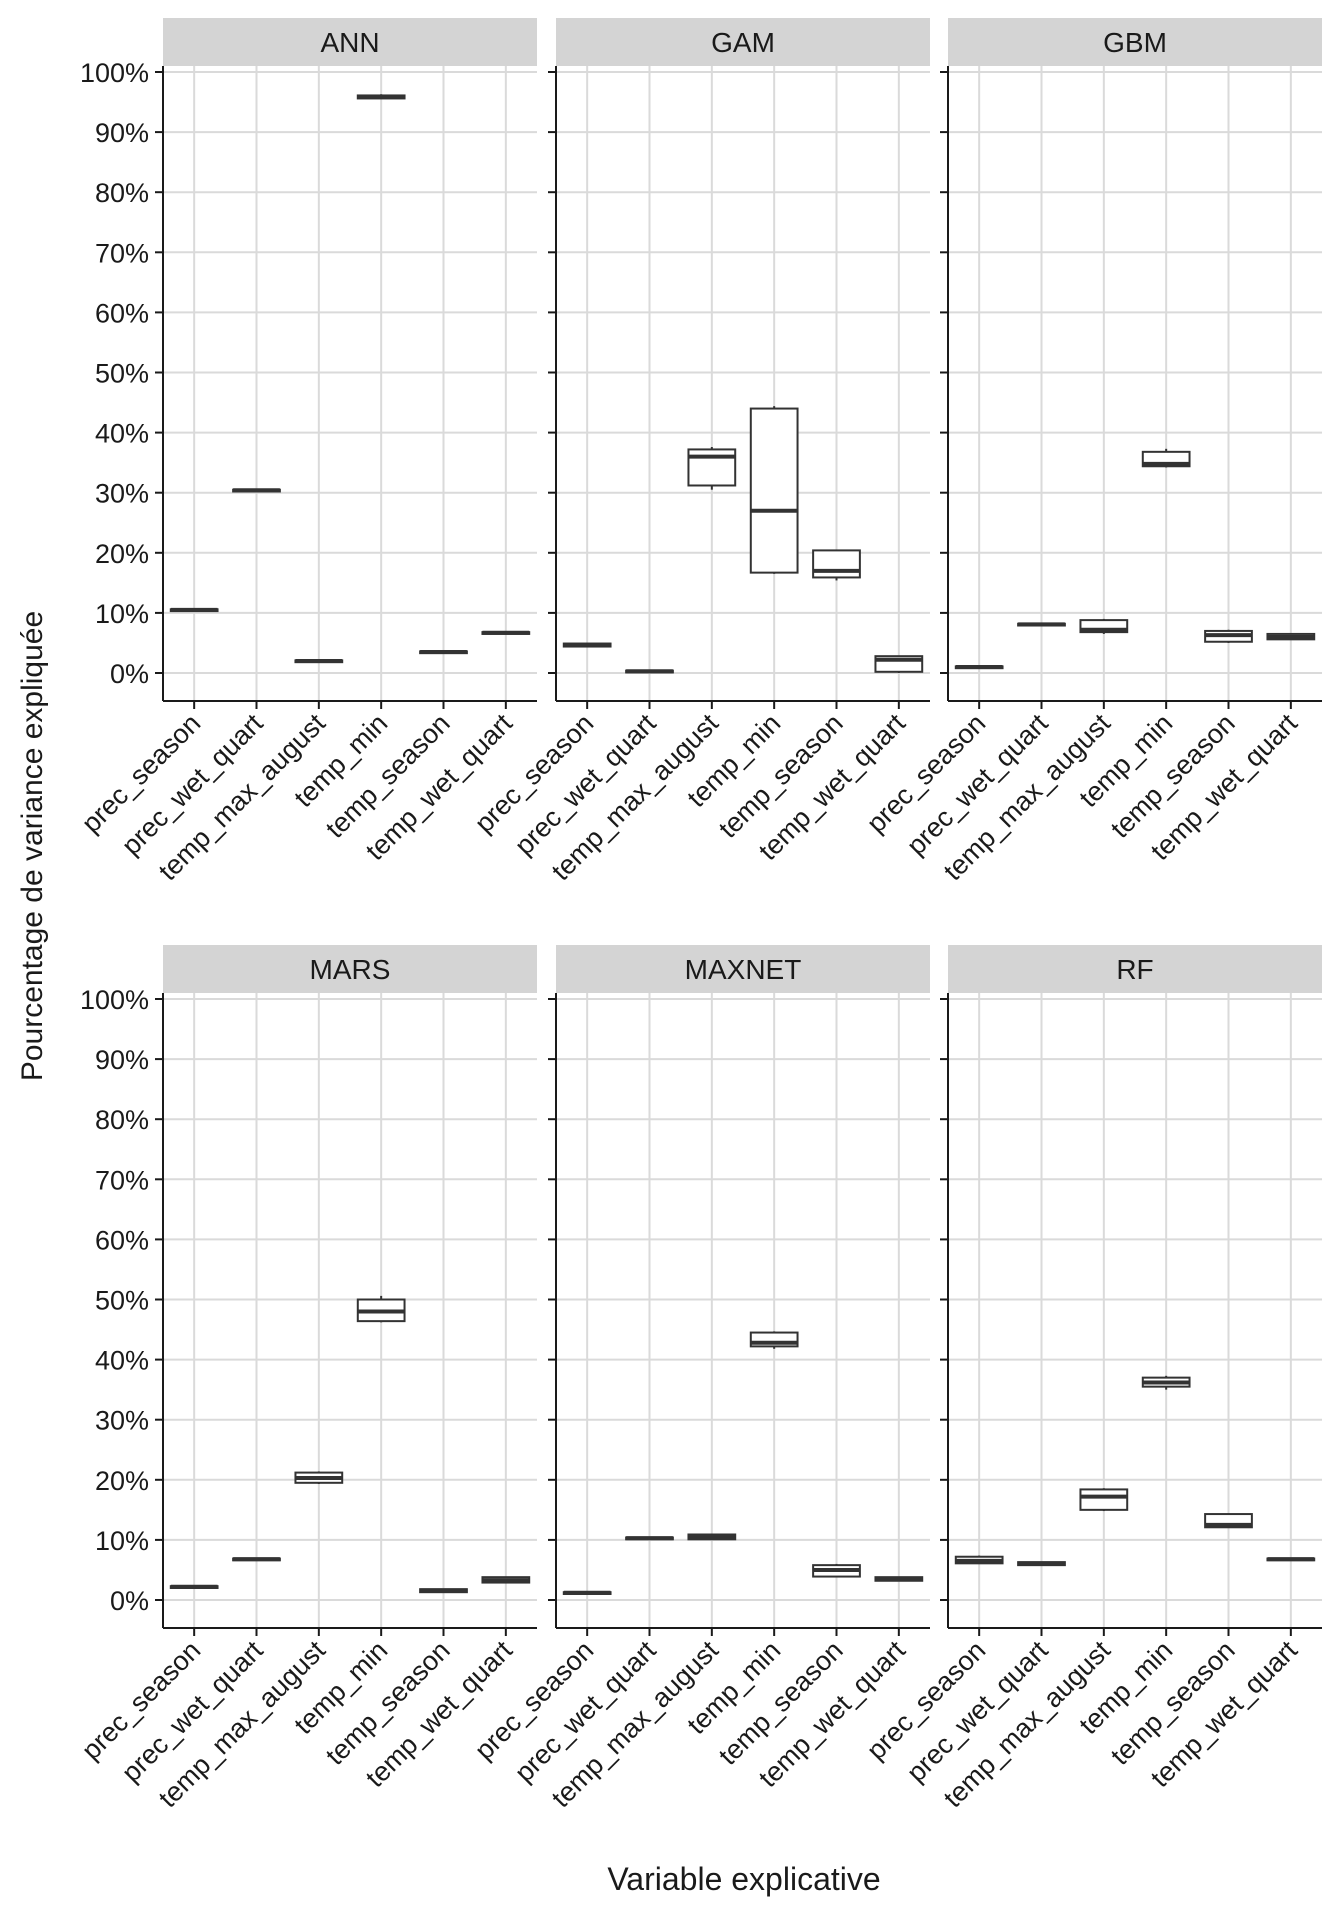 The height and width of the screenshot is (1920, 1344). I want to click on strip-label: GAM, so click(743, 42).